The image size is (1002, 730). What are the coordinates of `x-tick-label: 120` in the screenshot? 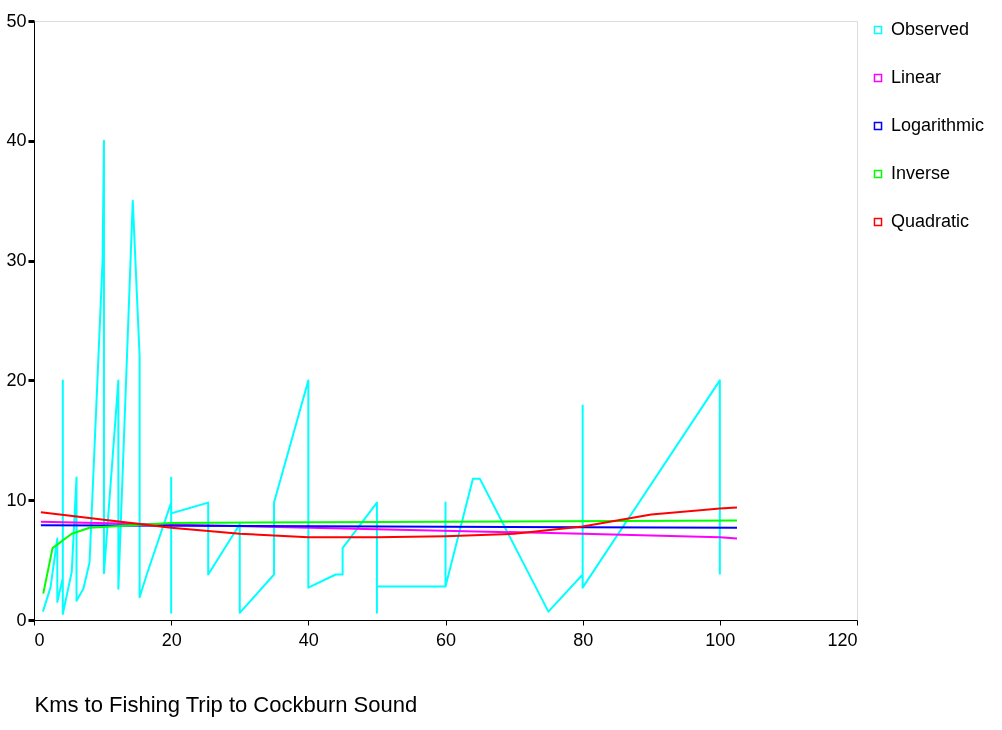 It's located at (842, 639).